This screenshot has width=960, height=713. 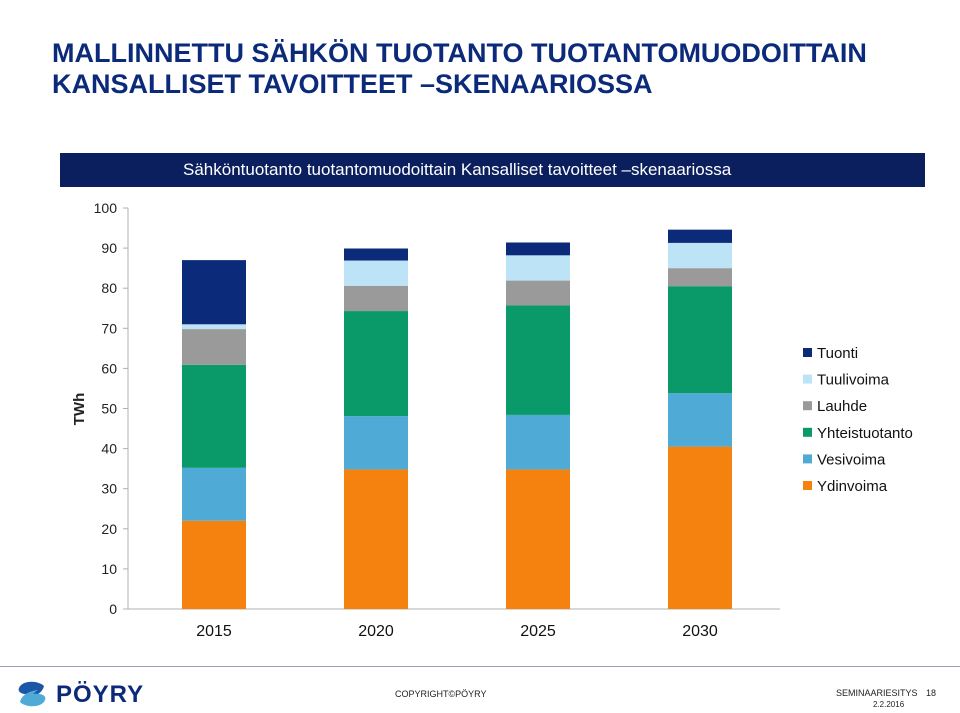 What do you see at coordinates (113, 609) in the screenshot?
I see `y-tick-label: 0` at bounding box center [113, 609].